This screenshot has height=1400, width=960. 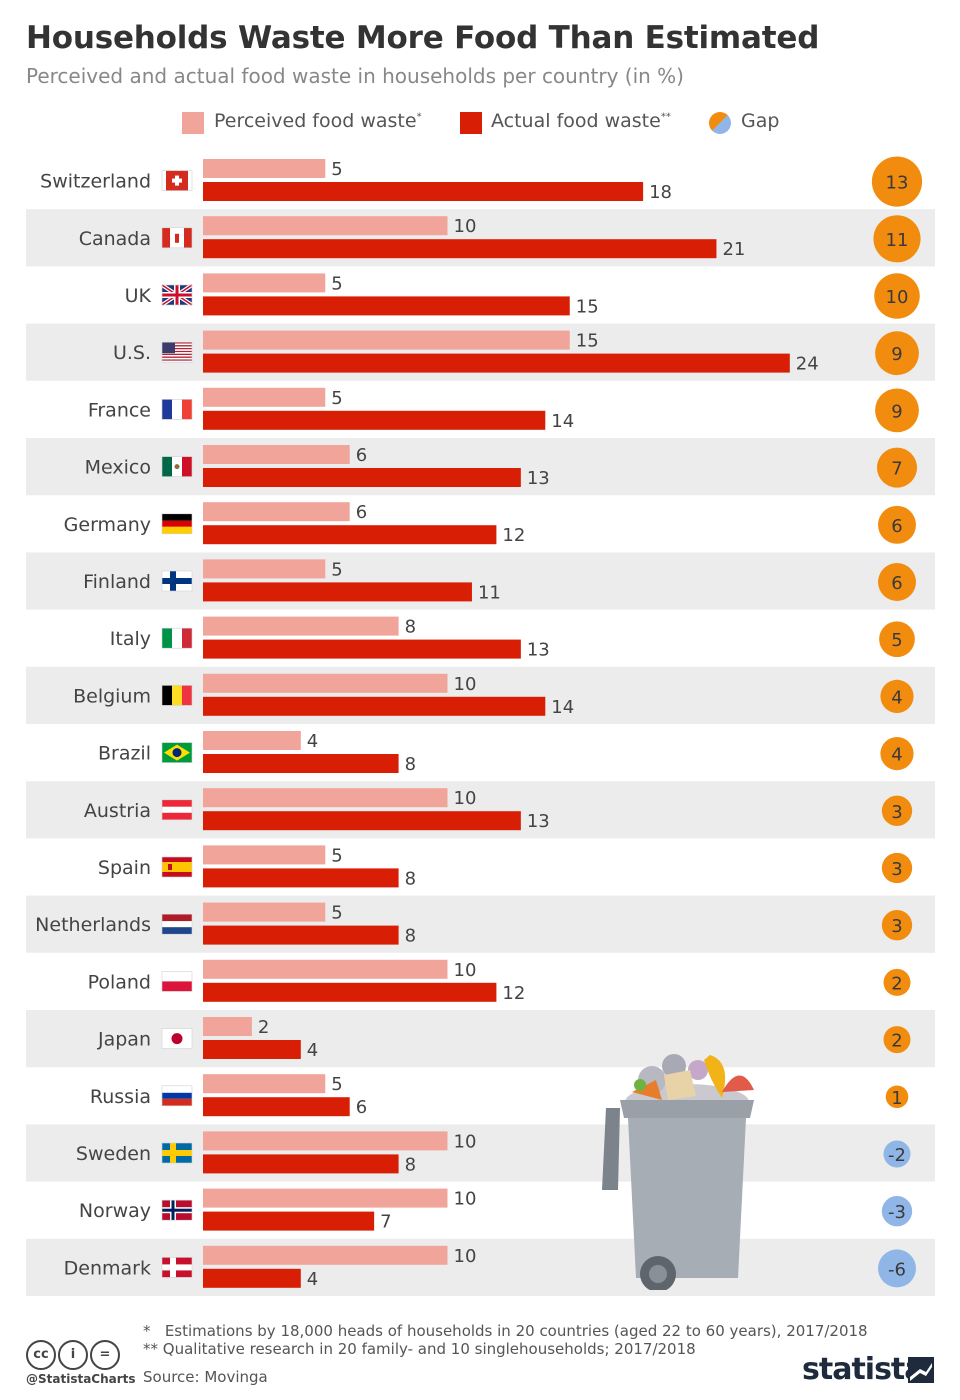 What do you see at coordinates (81, 1379) in the screenshot?
I see `twitter-handle: @StatistaCharts` at bounding box center [81, 1379].